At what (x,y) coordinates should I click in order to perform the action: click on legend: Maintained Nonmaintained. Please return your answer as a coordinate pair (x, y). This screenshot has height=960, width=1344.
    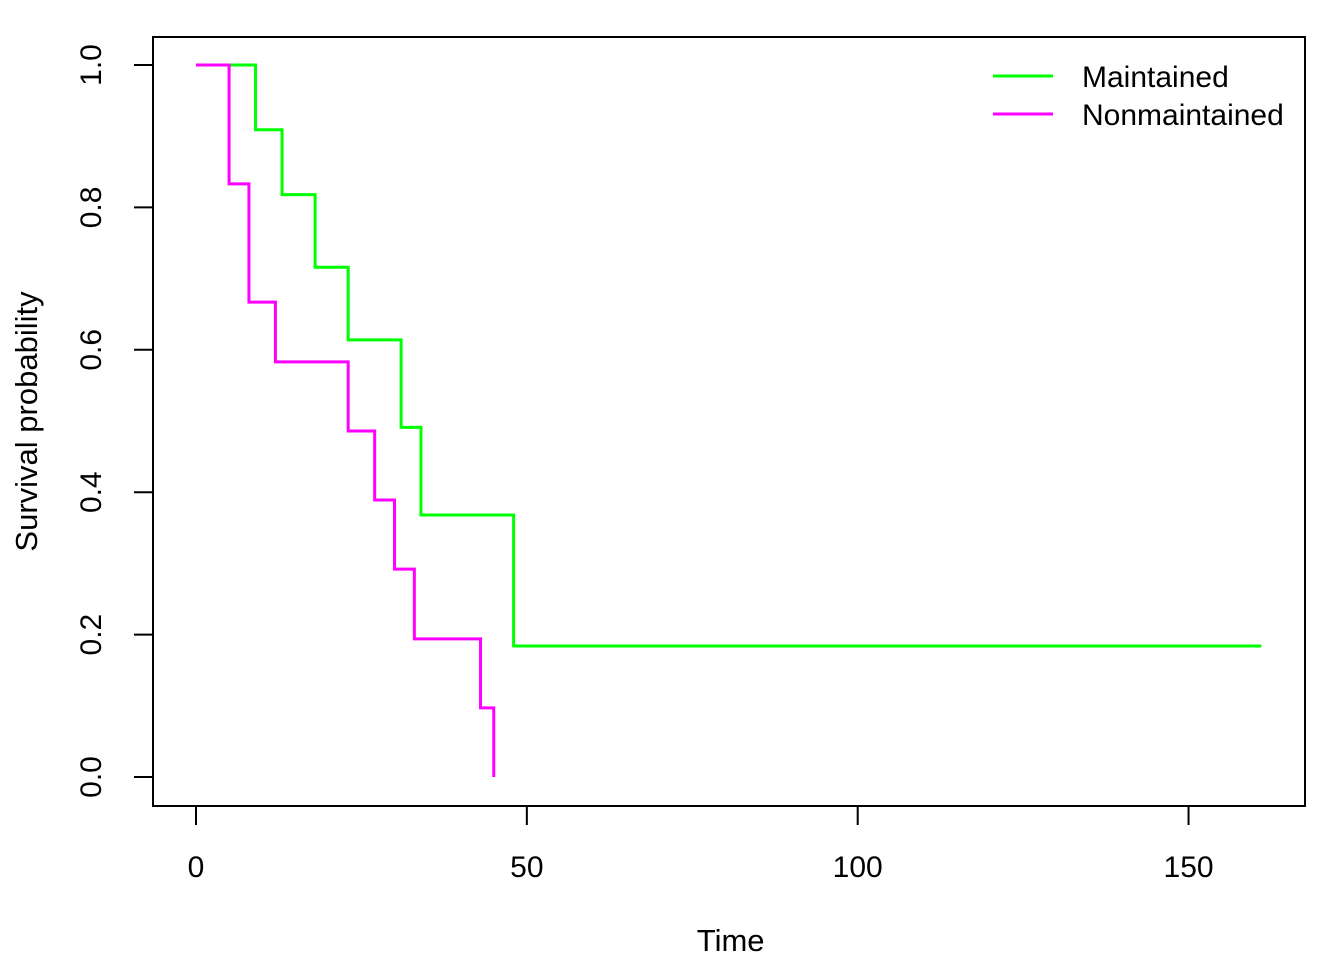
    Looking at the image, I should click on (1138, 96).